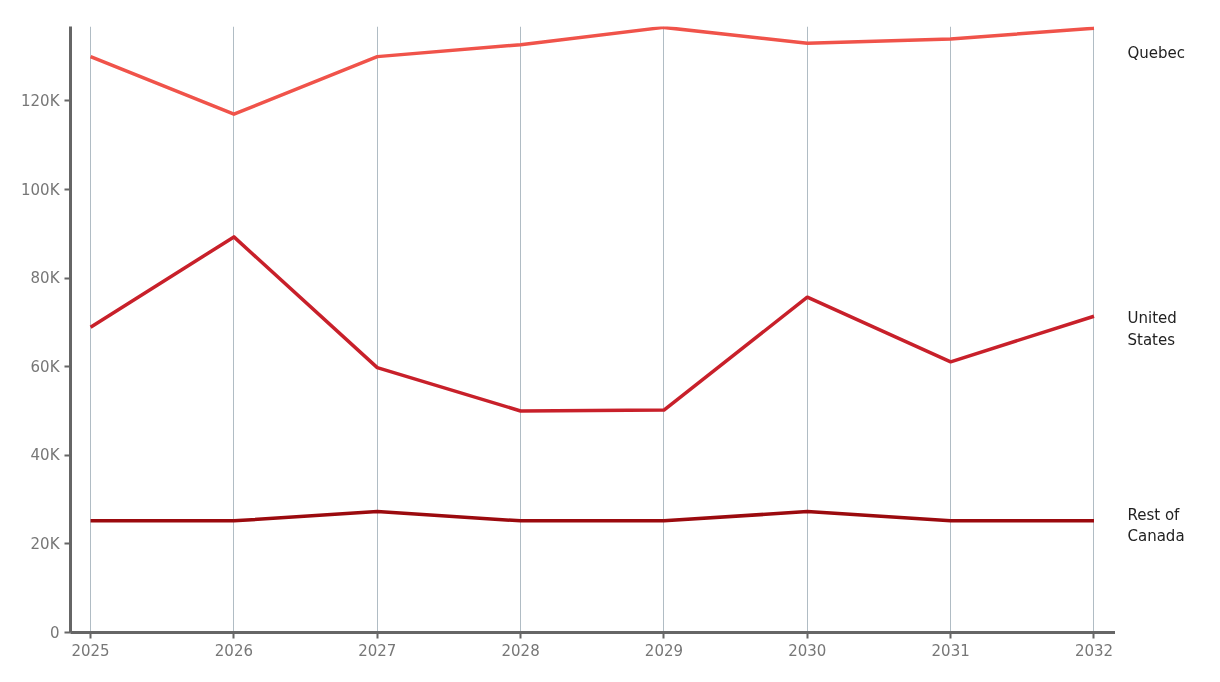 The height and width of the screenshot is (682, 1220). I want to click on x-tick-label: 2032, so click(1094, 650).